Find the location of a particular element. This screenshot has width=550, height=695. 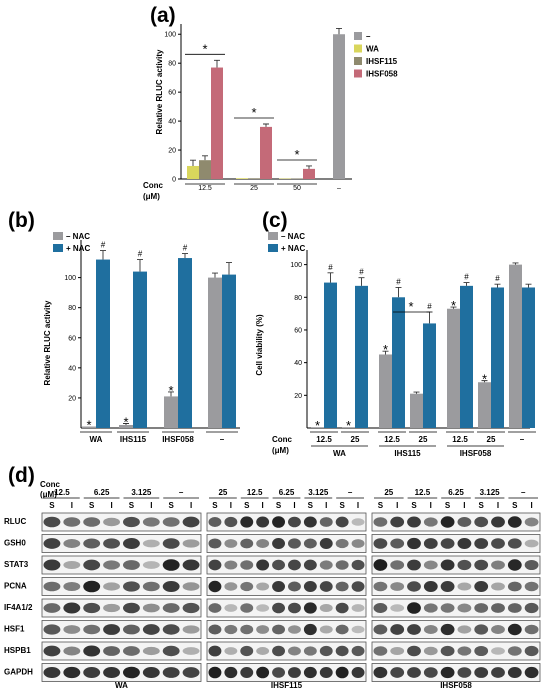

blot-conc-header: – is located at coordinates (350, 492).